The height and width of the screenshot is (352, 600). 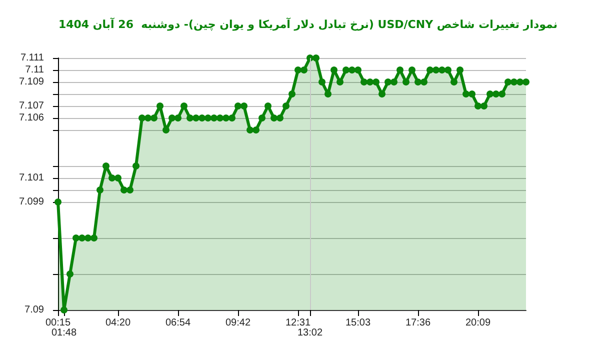 I want to click on y-tick-label: 7.11, so click(x=34, y=70).